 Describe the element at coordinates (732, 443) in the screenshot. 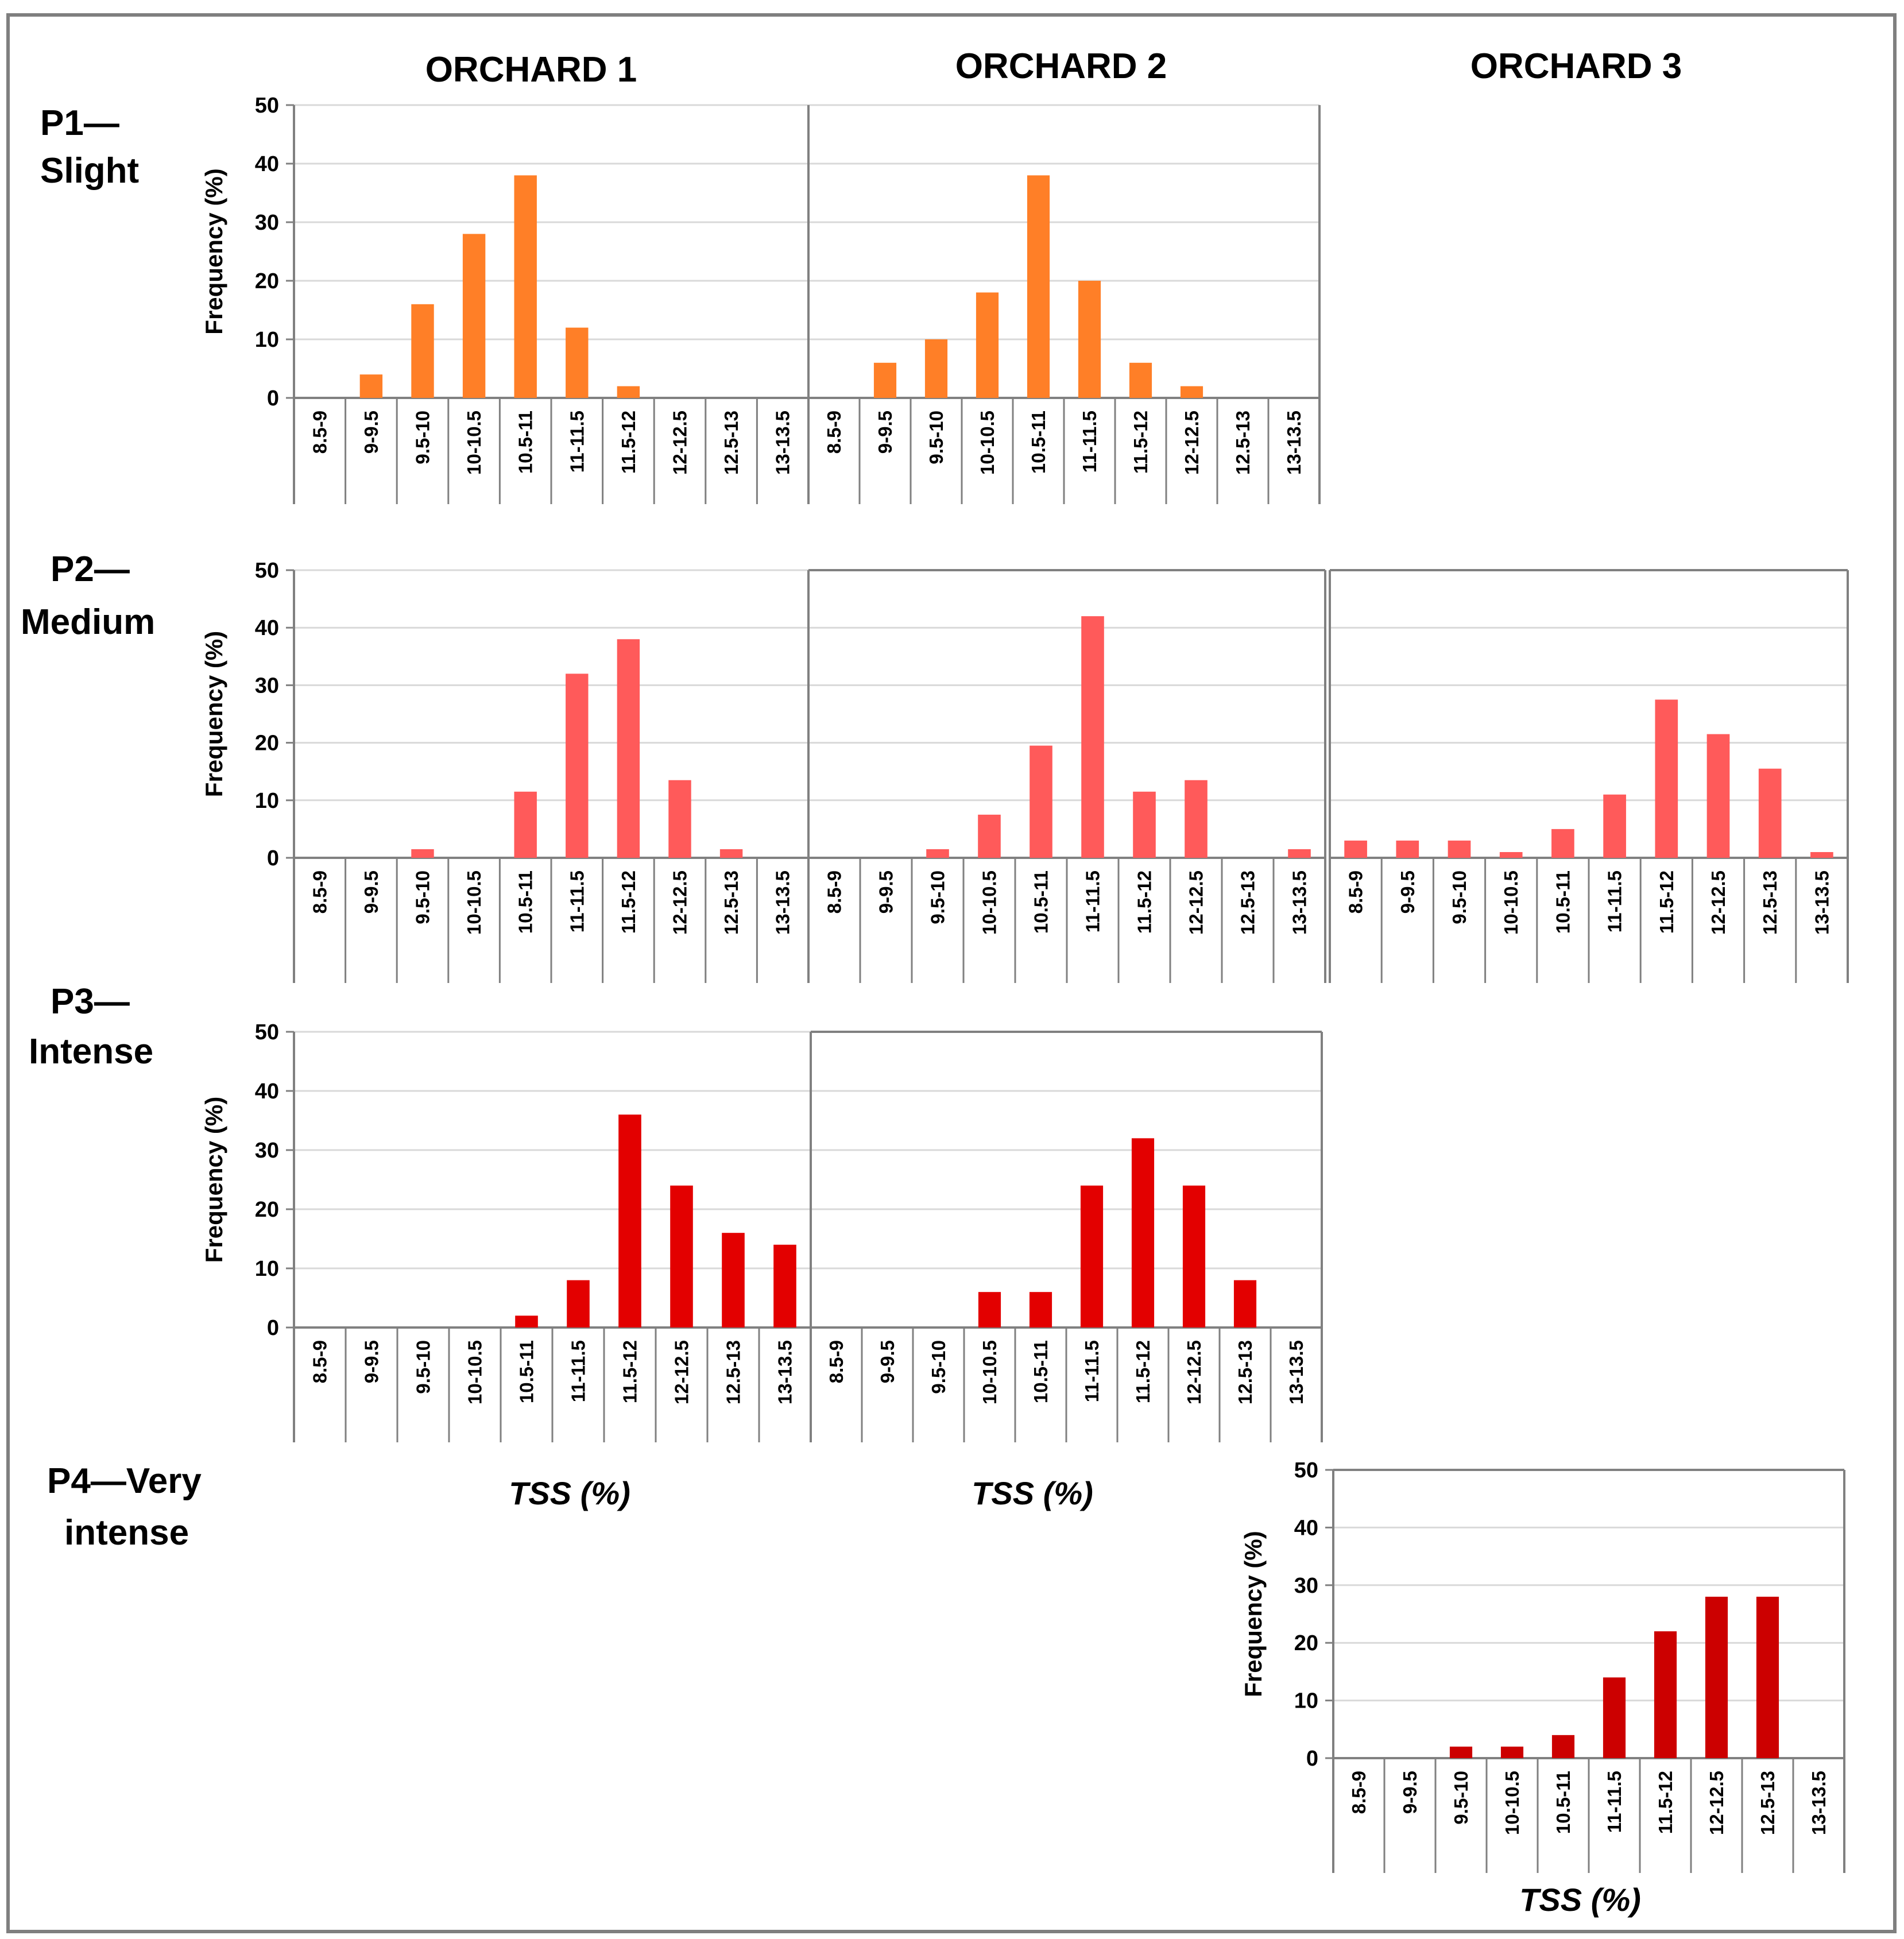

I see `p1-o1-category-label: 12.5-13` at that location.